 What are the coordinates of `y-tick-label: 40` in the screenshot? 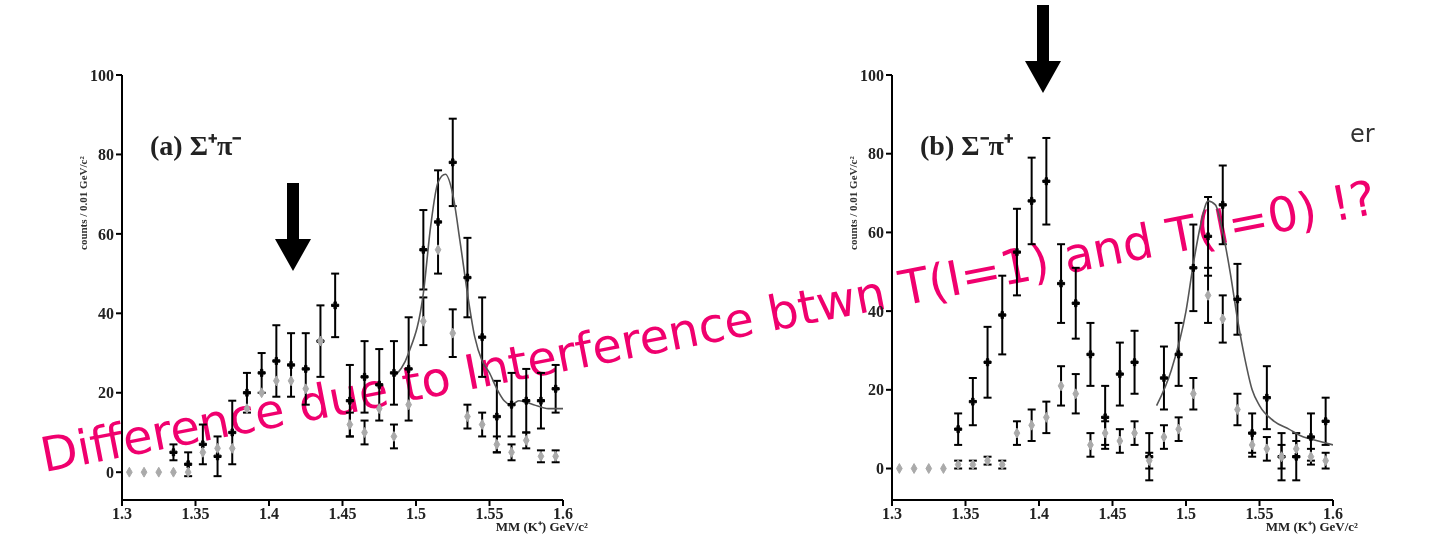 It's located at (106, 313).